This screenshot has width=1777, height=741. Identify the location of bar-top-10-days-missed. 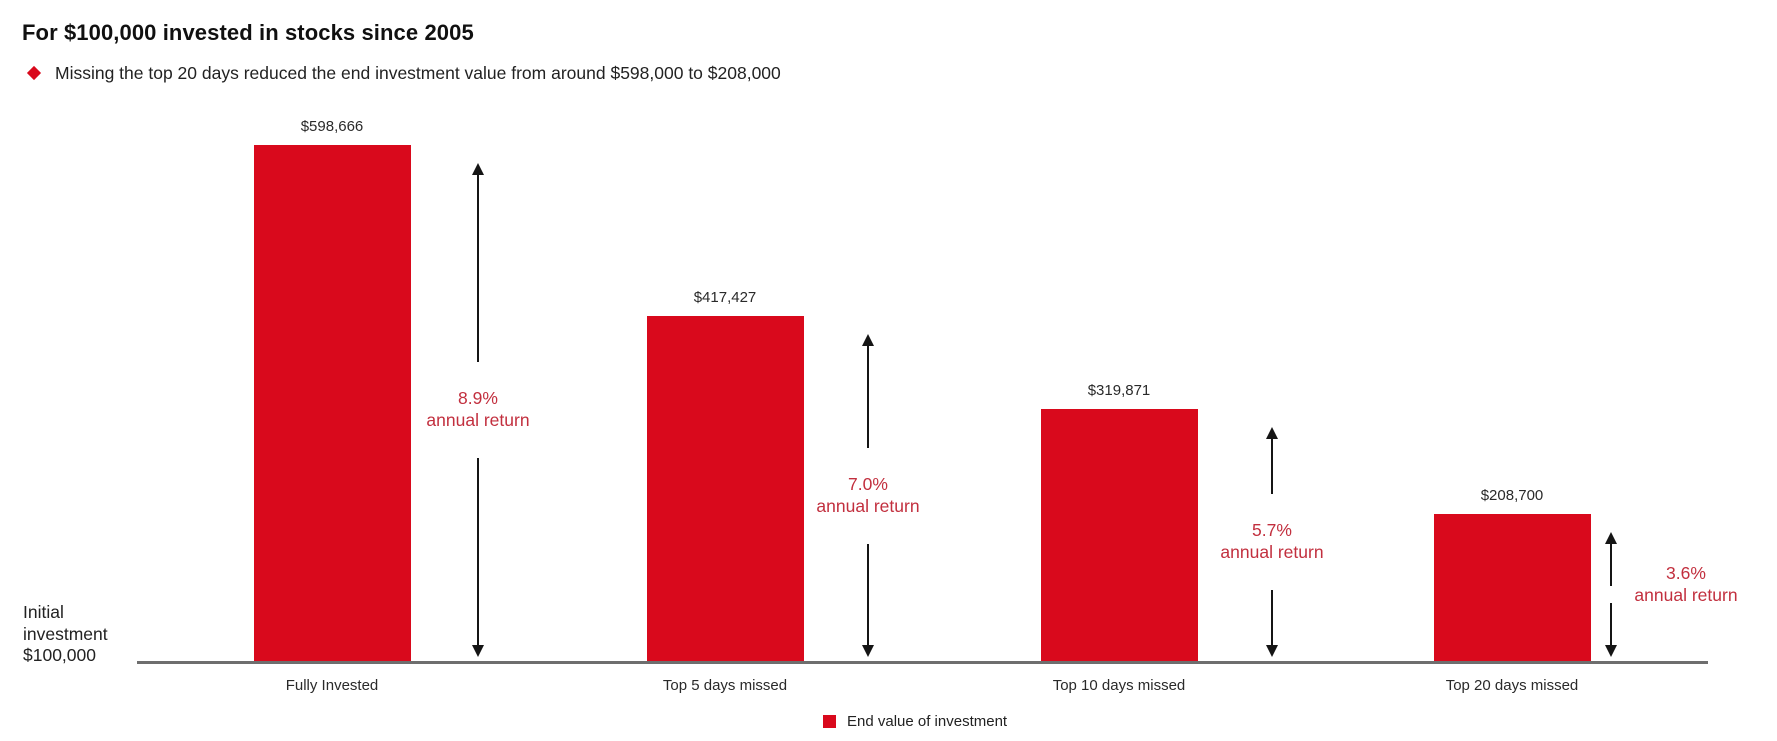
(1119, 535).